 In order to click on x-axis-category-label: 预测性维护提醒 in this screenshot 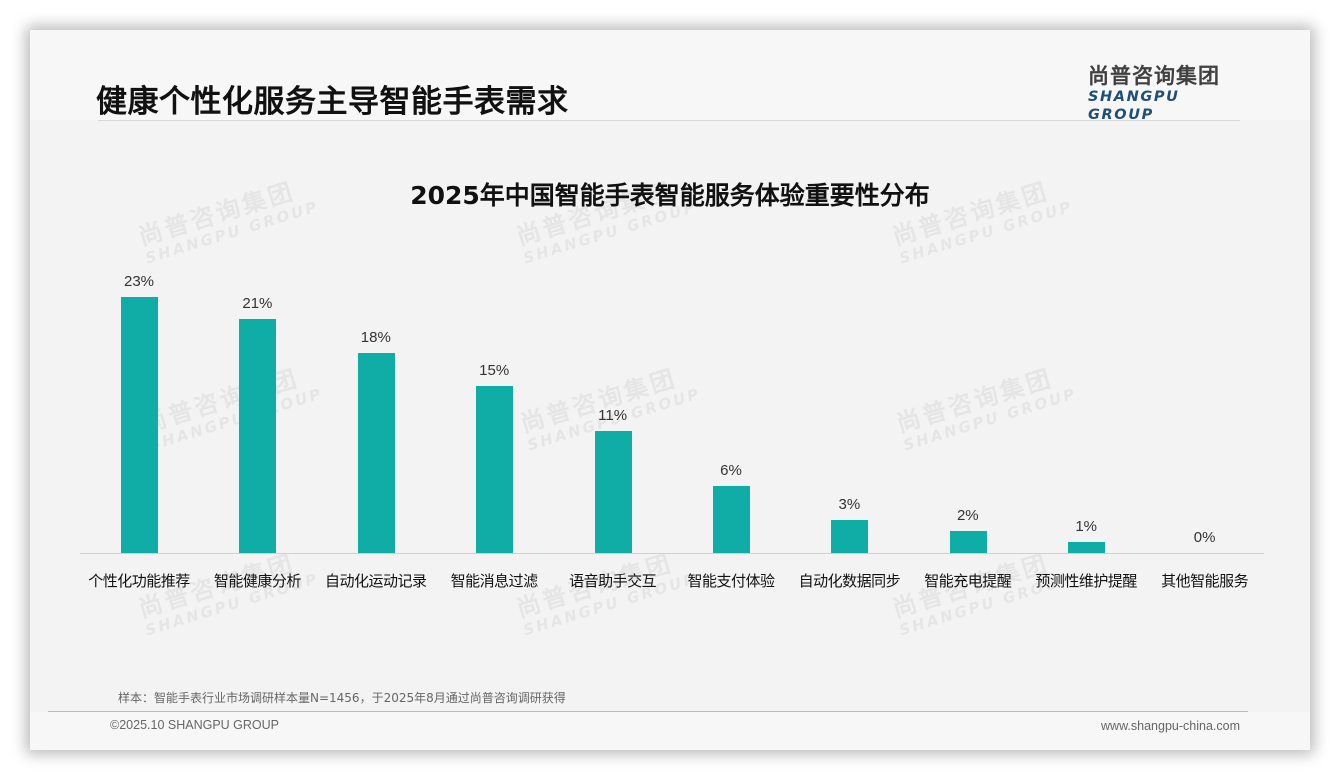, I will do `click(1086, 581)`.